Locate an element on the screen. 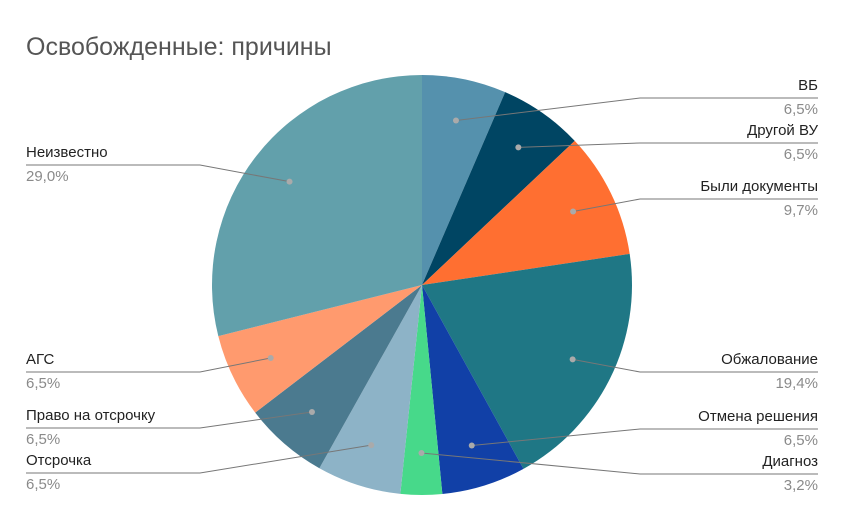 This screenshot has height=521, width=844. slice-label: Отмена решения is located at coordinates (758, 416).